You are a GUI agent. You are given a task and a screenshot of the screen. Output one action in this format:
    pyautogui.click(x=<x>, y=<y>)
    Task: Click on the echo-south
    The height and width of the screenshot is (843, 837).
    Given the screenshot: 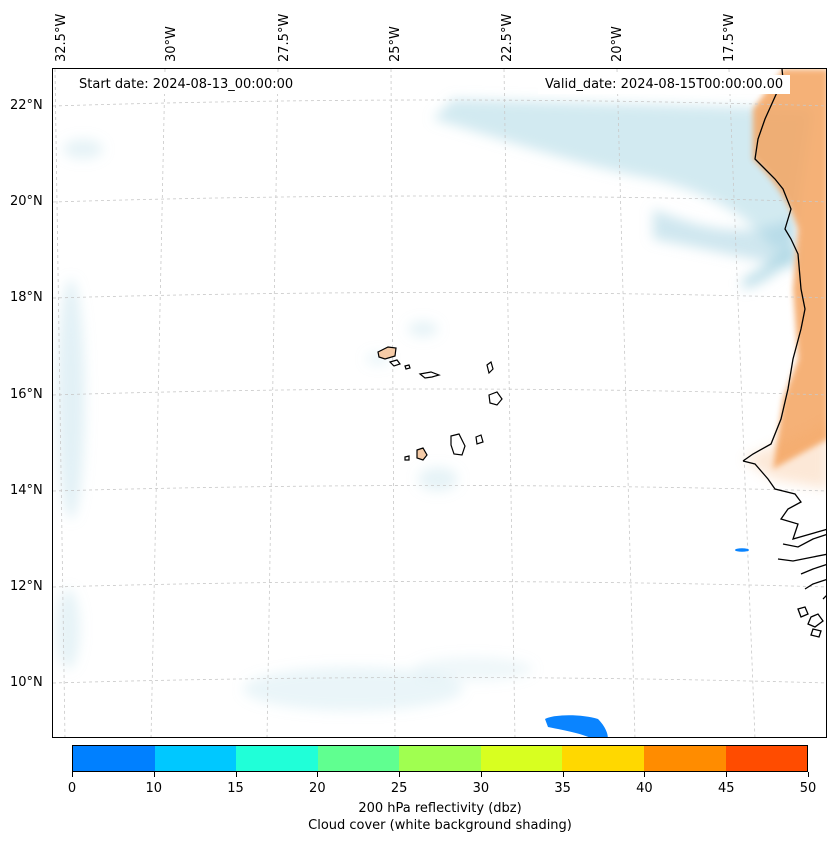 What is the action you would take?
    pyautogui.click(x=576, y=726)
    